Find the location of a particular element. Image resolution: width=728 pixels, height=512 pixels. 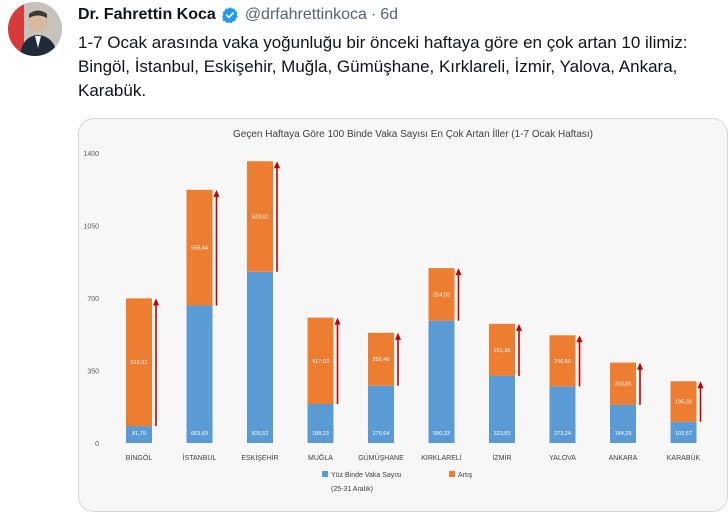

data-label-increase: 255,46 is located at coordinates (381, 360).